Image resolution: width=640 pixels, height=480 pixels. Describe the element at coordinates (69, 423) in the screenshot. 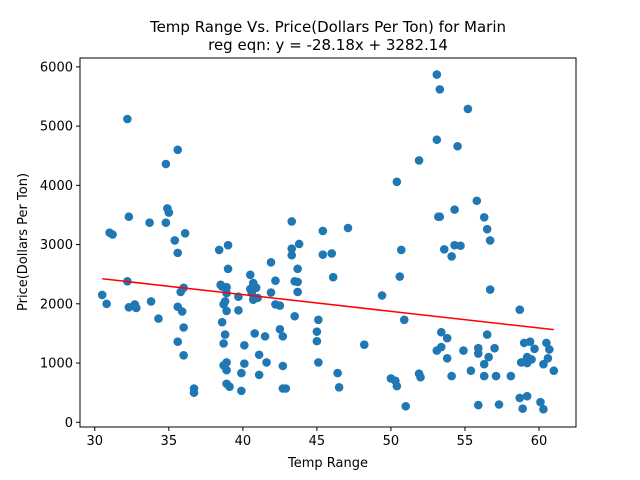

I see `y-tick-label: 0` at that location.